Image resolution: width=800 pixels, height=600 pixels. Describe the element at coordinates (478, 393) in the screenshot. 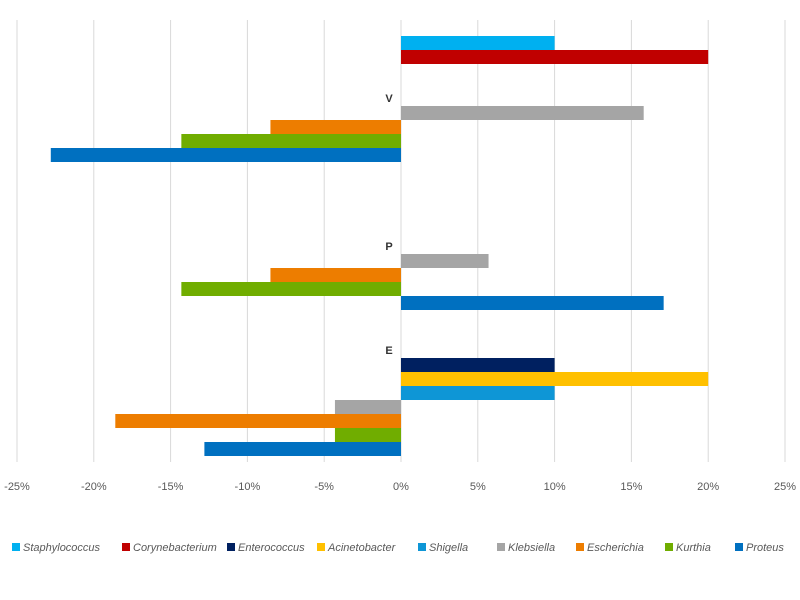

I see `bar-shigella-E` at that location.